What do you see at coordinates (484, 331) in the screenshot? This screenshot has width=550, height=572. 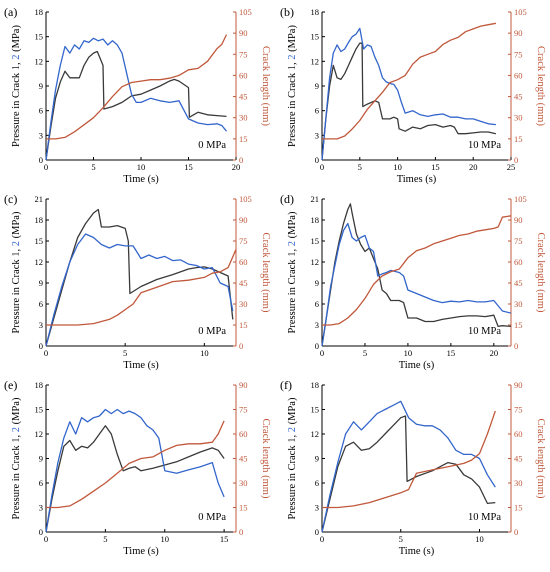 I see `confining-pressure-annotation: 10 MPa` at bounding box center [484, 331].